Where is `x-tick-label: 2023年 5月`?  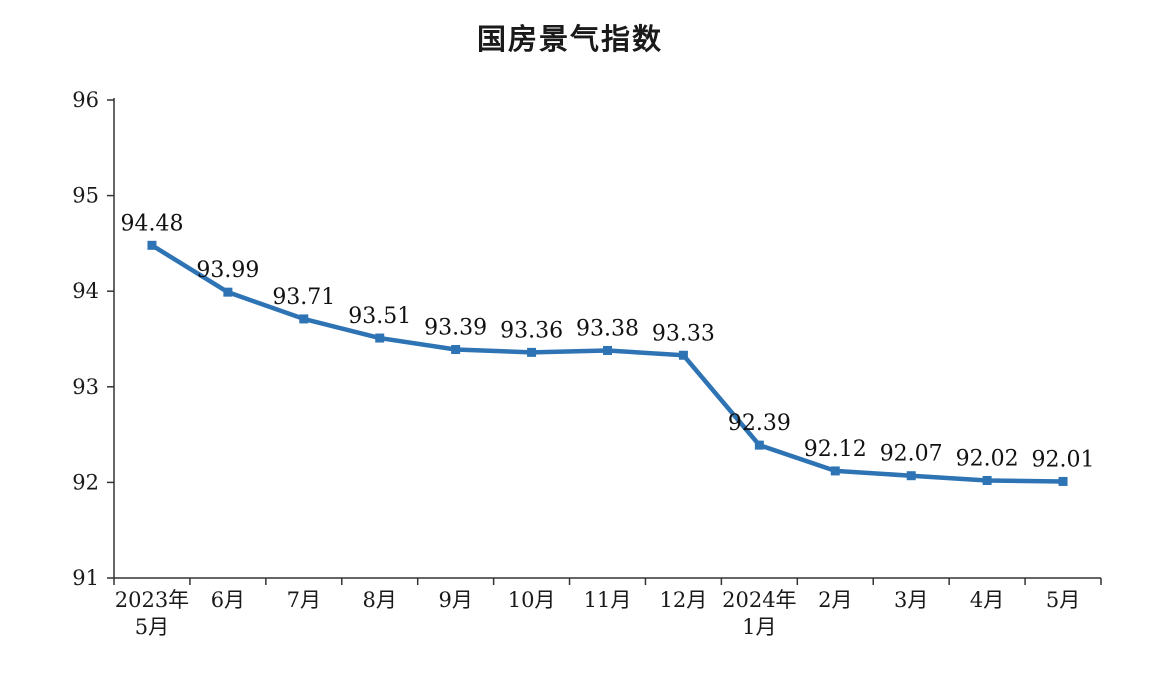 x-tick-label: 2023年 5月 is located at coordinates (152, 613).